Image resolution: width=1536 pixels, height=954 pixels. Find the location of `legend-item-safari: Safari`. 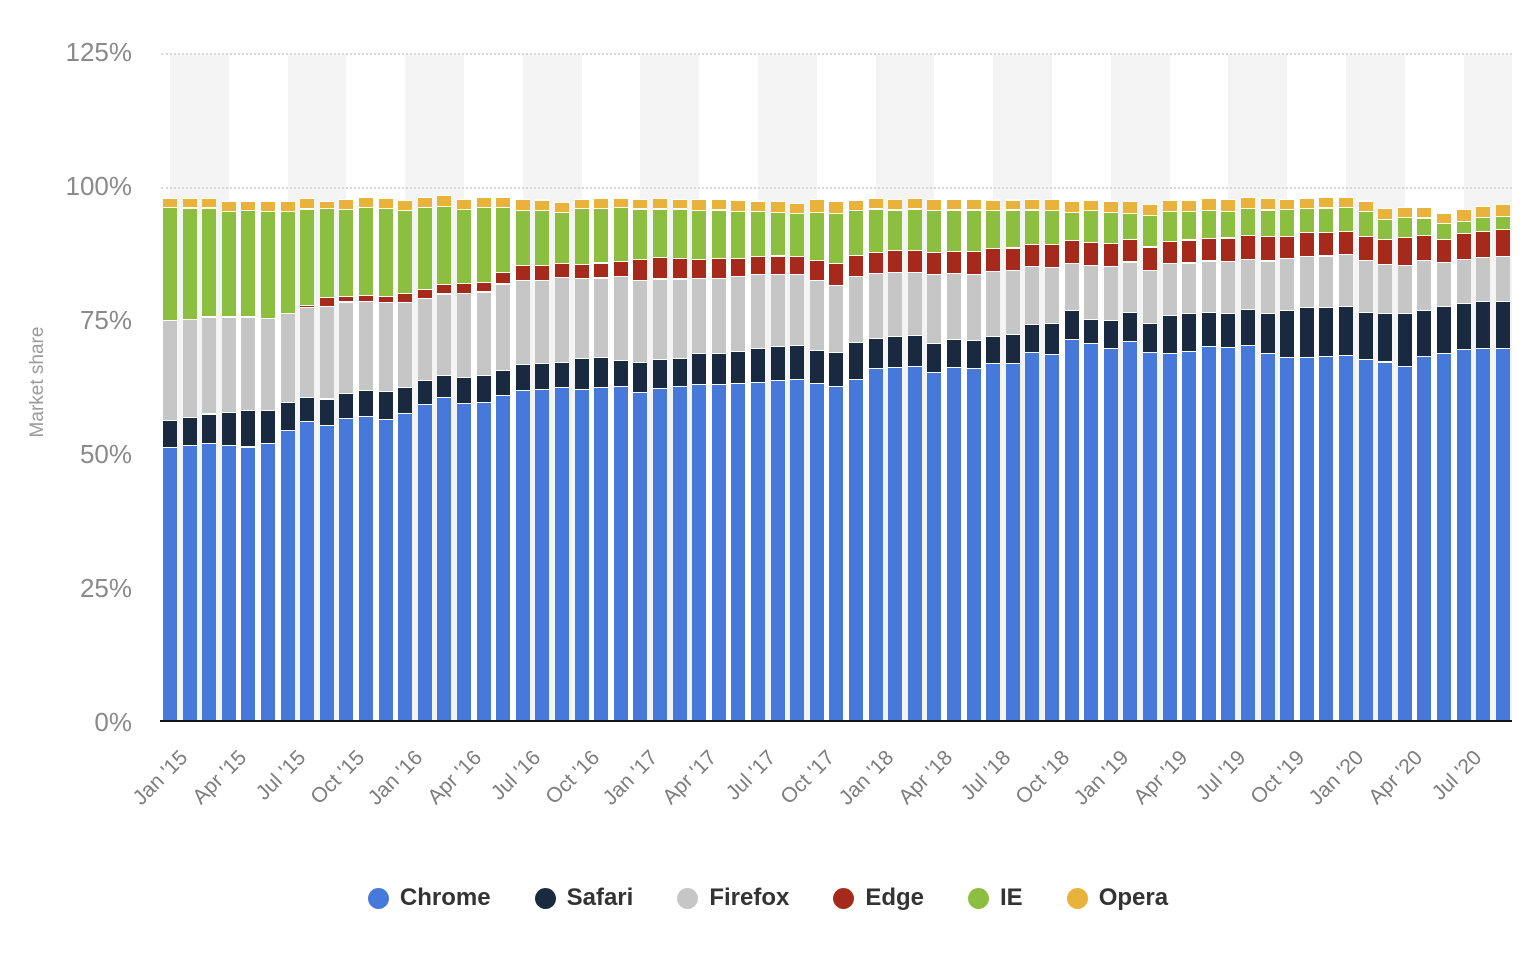

legend-item-safari: Safari is located at coordinates (583, 898).